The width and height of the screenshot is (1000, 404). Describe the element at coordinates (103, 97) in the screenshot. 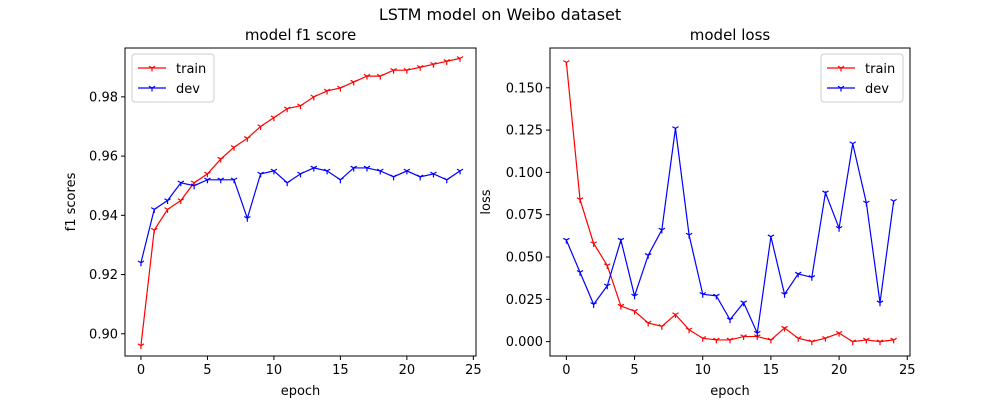

I see `y-tick-label: 0.98` at that location.